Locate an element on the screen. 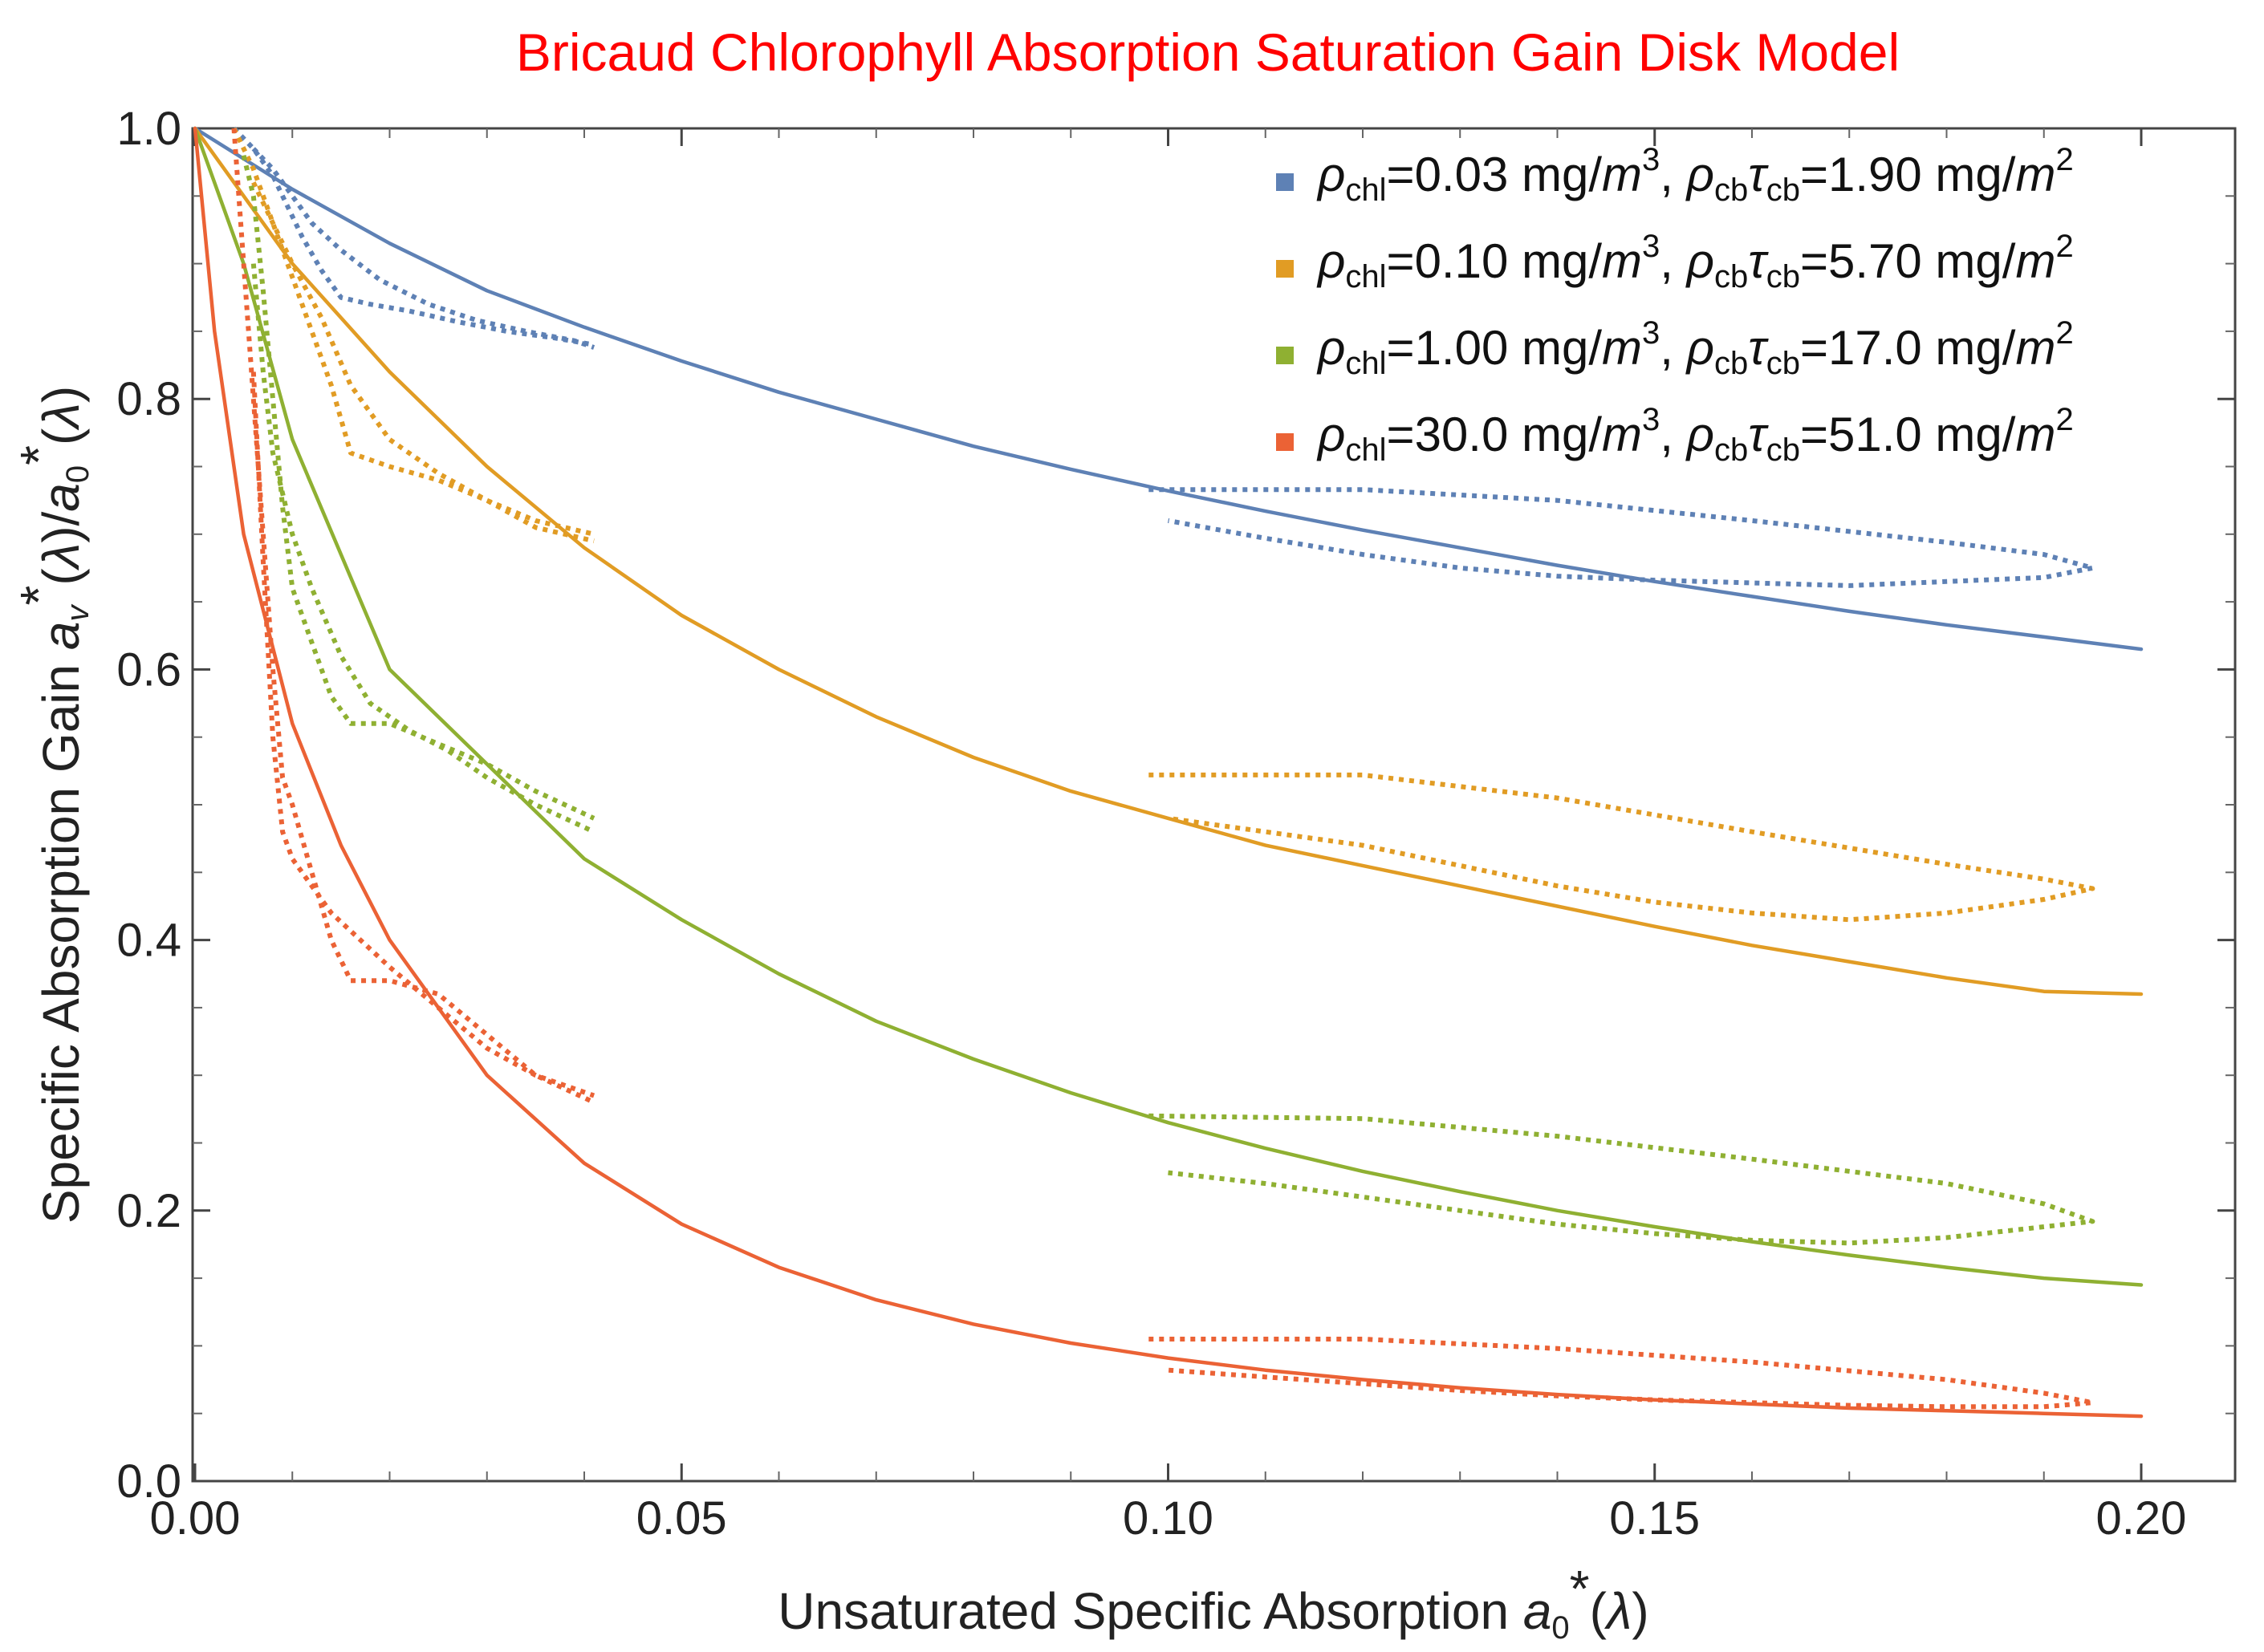 This screenshot has width=2264, height=1652. legend-entry: ρchl=30.0 mg/m3, ρcbτcb=51.0 mg/m2 is located at coordinates (1675, 435).